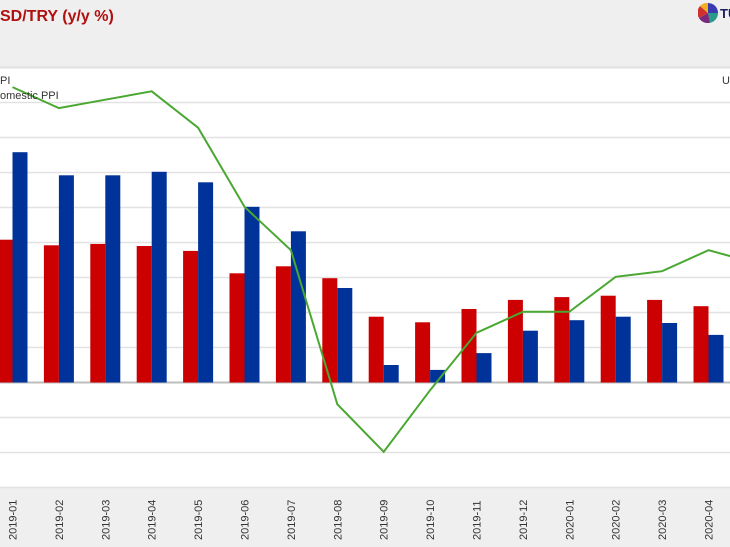 The width and height of the screenshot is (730, 547). I want to click on x-tick-label: 2019-06, so click(246, 520).